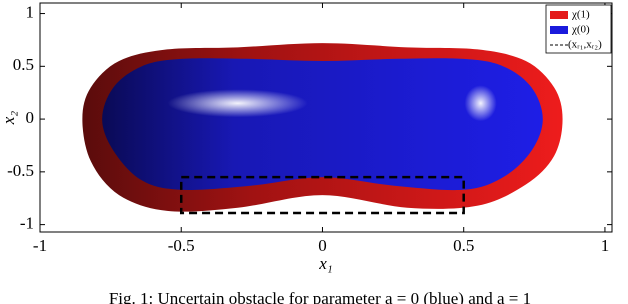 The image size is (628, 304). I want to click on x-axis-label: x₁, so click(325, 263).